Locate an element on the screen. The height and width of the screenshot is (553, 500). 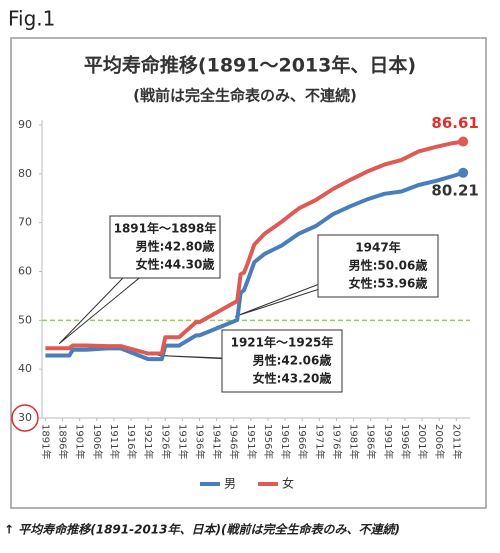
x-tick-label: 1896年 is located at coordinates (63, 441).